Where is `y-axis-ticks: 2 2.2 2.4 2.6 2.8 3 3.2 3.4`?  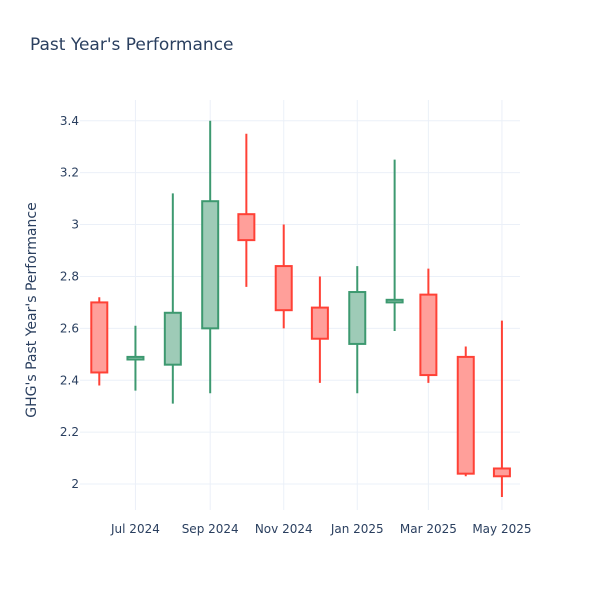 y-axis-ticks: 2 2.2 2.4 2.6 2.8 3 3.2 3.4 is located at coordinates (69, 302).